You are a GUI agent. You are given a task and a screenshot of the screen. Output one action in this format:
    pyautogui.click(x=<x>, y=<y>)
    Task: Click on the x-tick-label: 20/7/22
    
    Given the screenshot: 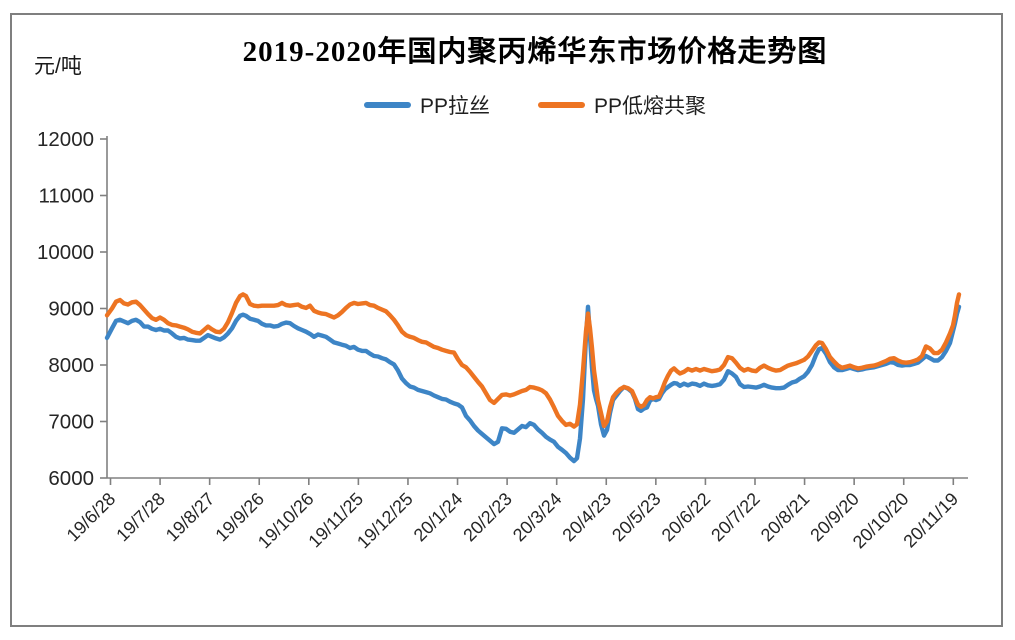 What is the action you would take?
    pyautogui.click(x=735, y=517)
    